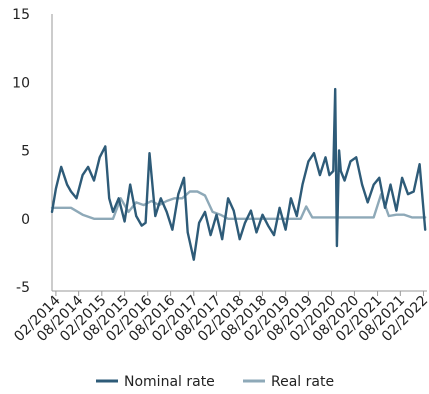 The image size is (429, 394). Describe the element at coordinates (21, 83) in the screenshot. I see `y-tick-label: 10` at that location.